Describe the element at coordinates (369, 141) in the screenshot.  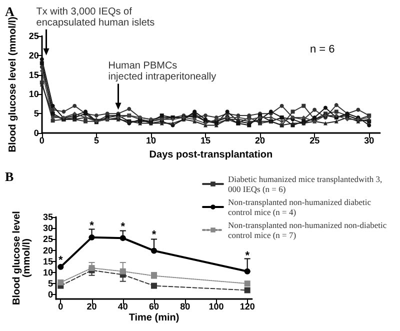
I see `x-tick-label: 30` at that location.